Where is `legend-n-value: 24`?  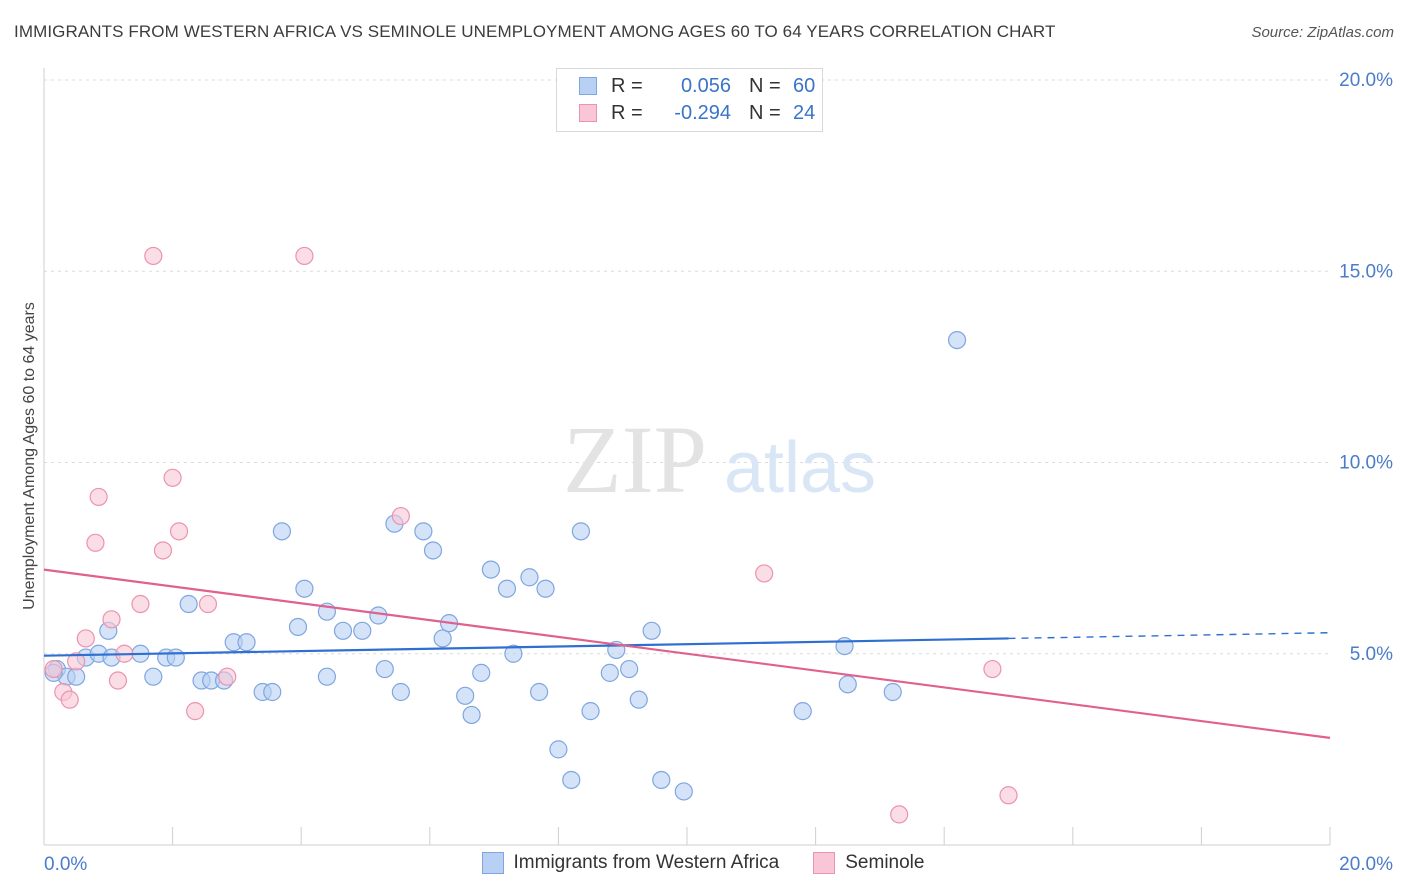 legend-n-value: 24 is located at coordinates (804, 112).